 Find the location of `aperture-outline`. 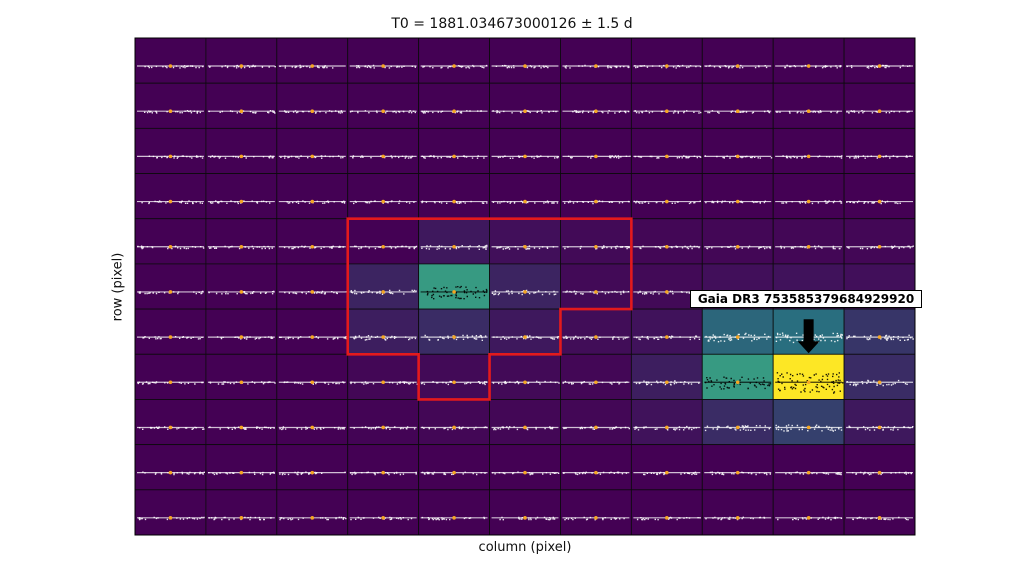

aperture-outline is located at coordinates (489, 309).